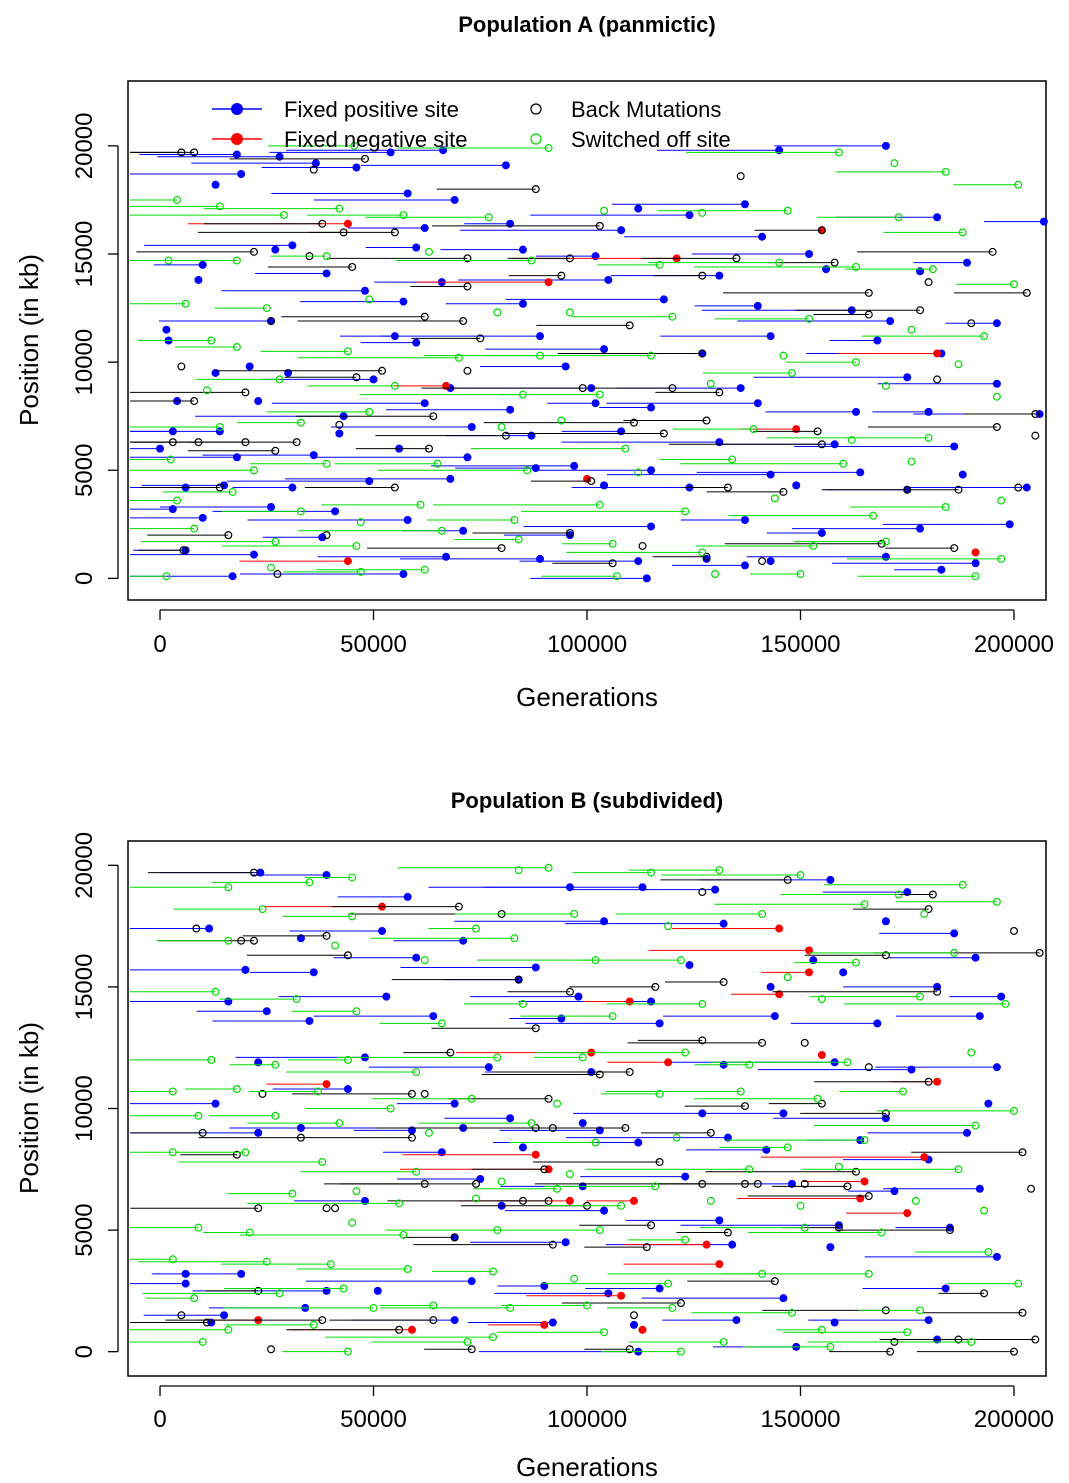 The image size is (1069, 1483). What do you see at coordinates (651, 139) in the screenshot?
I see `legend-label: Switched off site` at bounding box center [651, 139].